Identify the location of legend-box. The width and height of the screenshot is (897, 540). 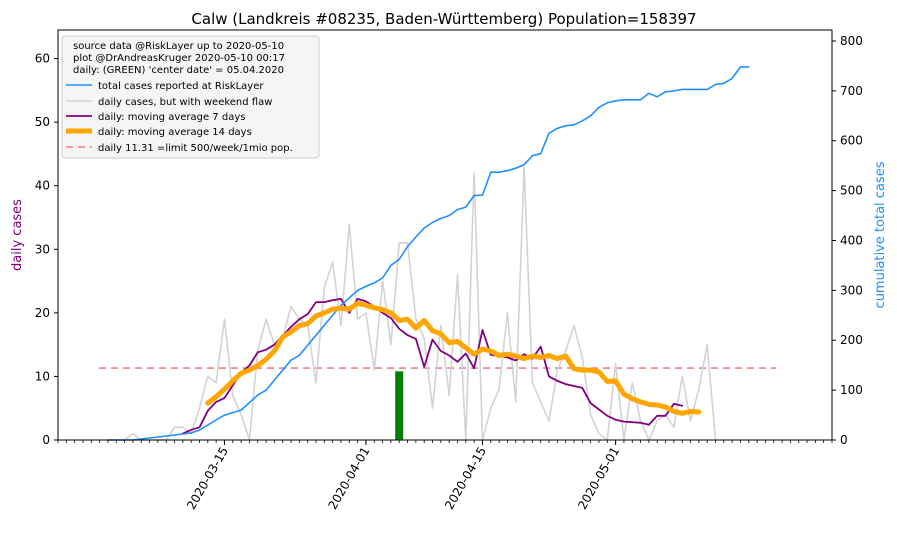
(190, 97).